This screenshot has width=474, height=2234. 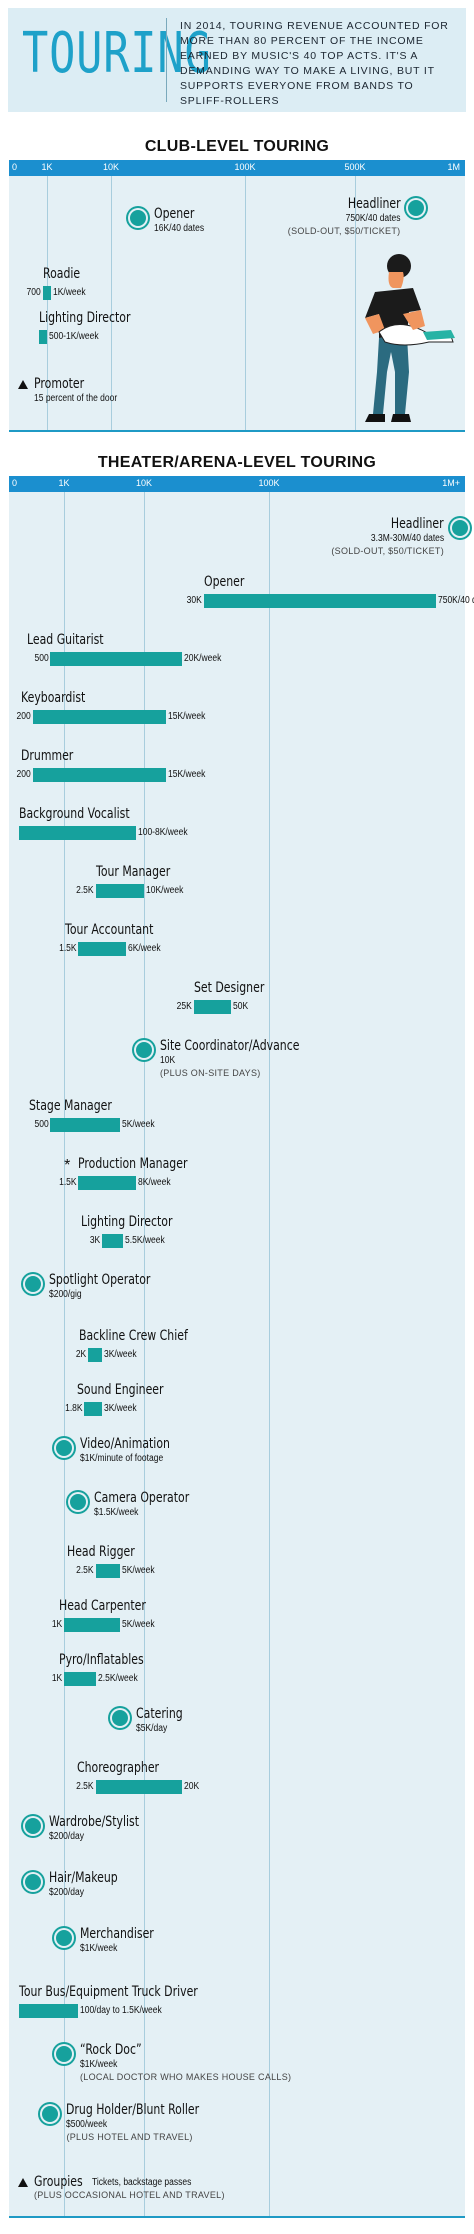 What do you see at coordinates (93, 1409) in the screenshot?
I see `bar-sound-engineer` at bounding box center [93, 1409].